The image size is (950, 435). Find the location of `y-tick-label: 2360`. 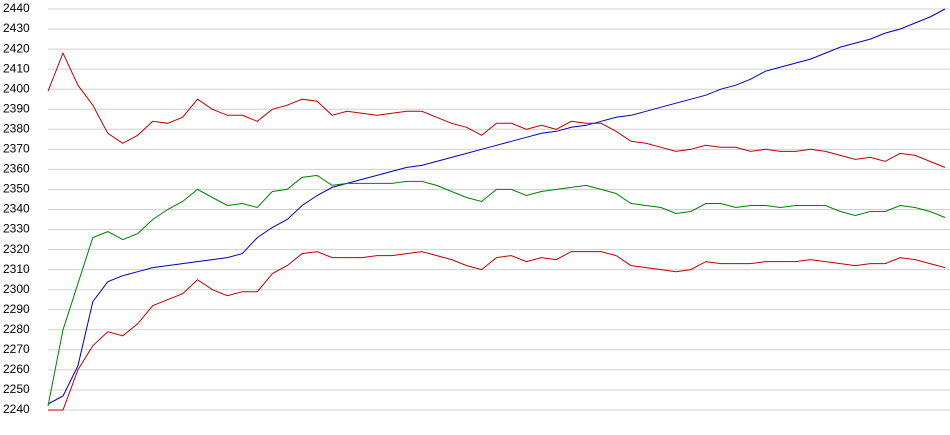

y-tick-label: 2360 is located at coordinates (16, 169).